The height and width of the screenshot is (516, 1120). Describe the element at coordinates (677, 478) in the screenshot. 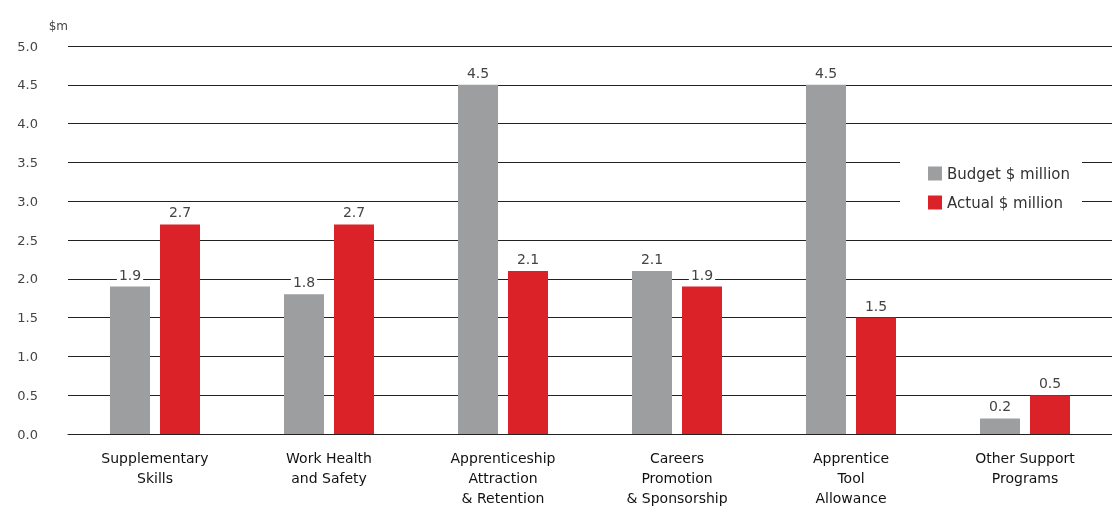

I see `x-tick-label: Careers Promotion & Sponsorship` at that location.